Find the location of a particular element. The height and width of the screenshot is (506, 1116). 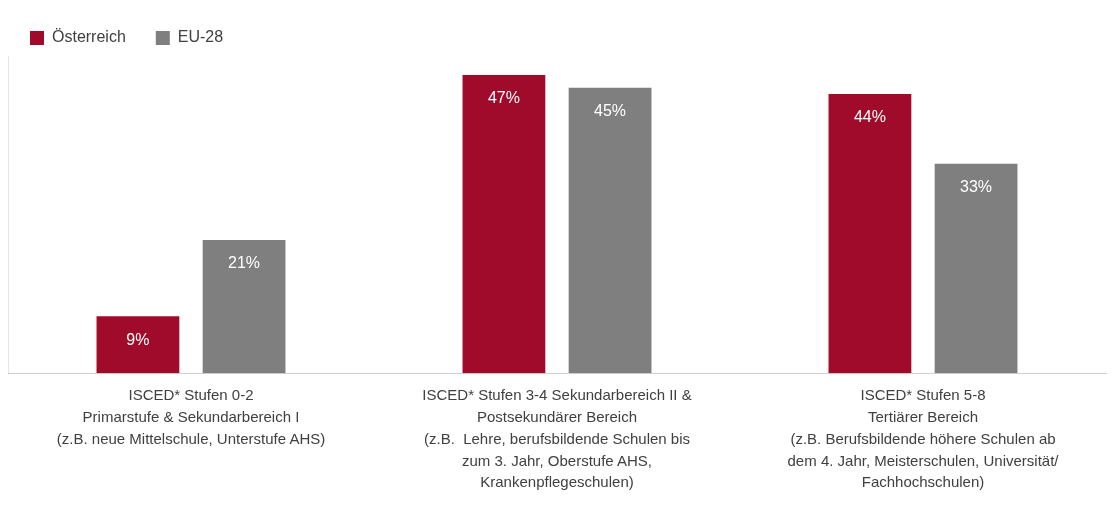

legend-label: Österreich is located at coordinates (89, 37).